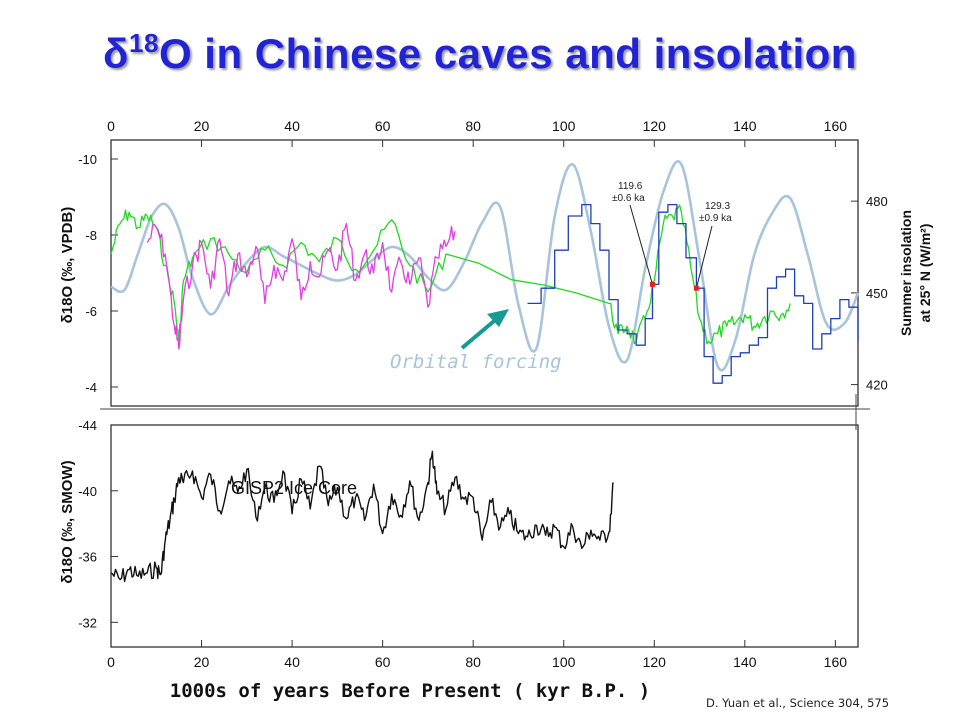 Image resolution: width=960 pixels, height=720 pixels. What do you see at coordinates (877, 293) in the screenshot?
I see `right-y-tick-label: 450` at bounding box center [877, 293].